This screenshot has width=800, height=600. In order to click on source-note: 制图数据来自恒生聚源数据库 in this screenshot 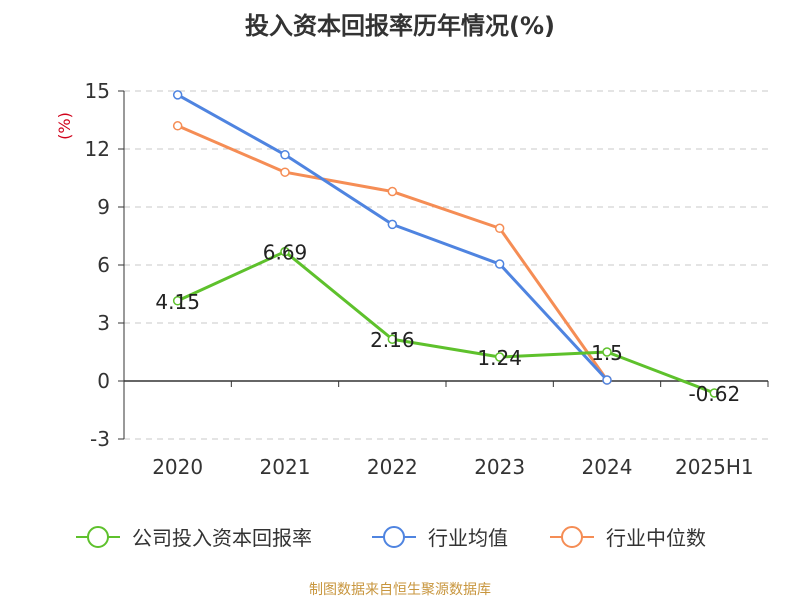, I will do `click(400, 590)`.